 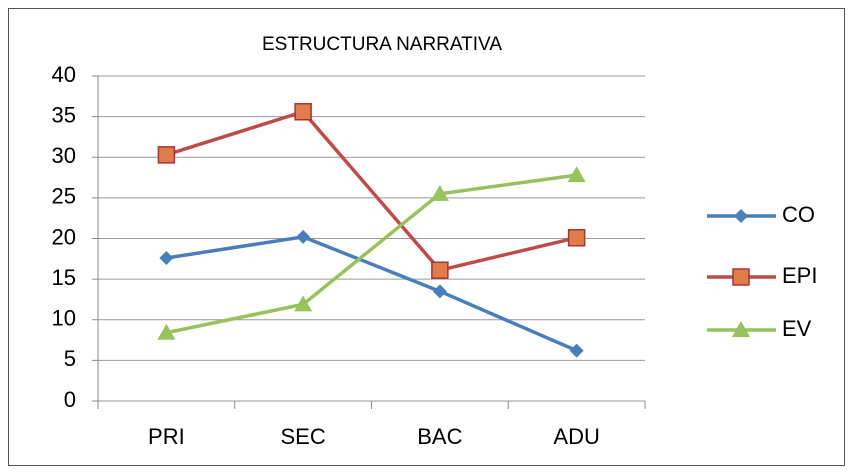 What do you see at coordinates (64, 236) in the screenshot?
I see `y-tick-label: 20` at bounding box center [64, 236].